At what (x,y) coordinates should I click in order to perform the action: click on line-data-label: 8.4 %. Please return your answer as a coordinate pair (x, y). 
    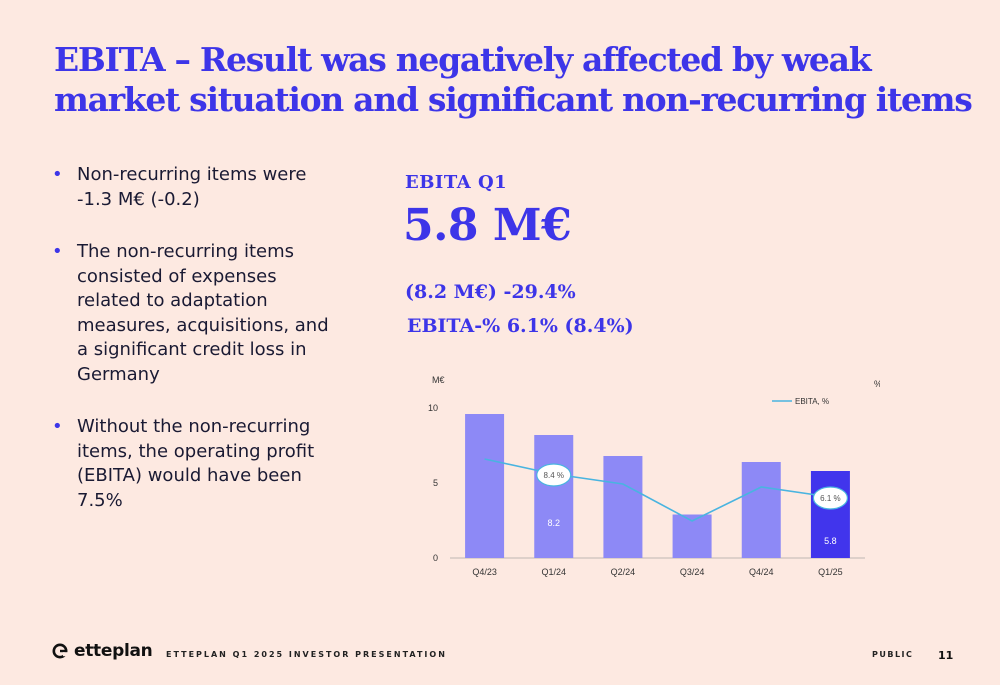
    Looking at the image, I should click on (554, 475).